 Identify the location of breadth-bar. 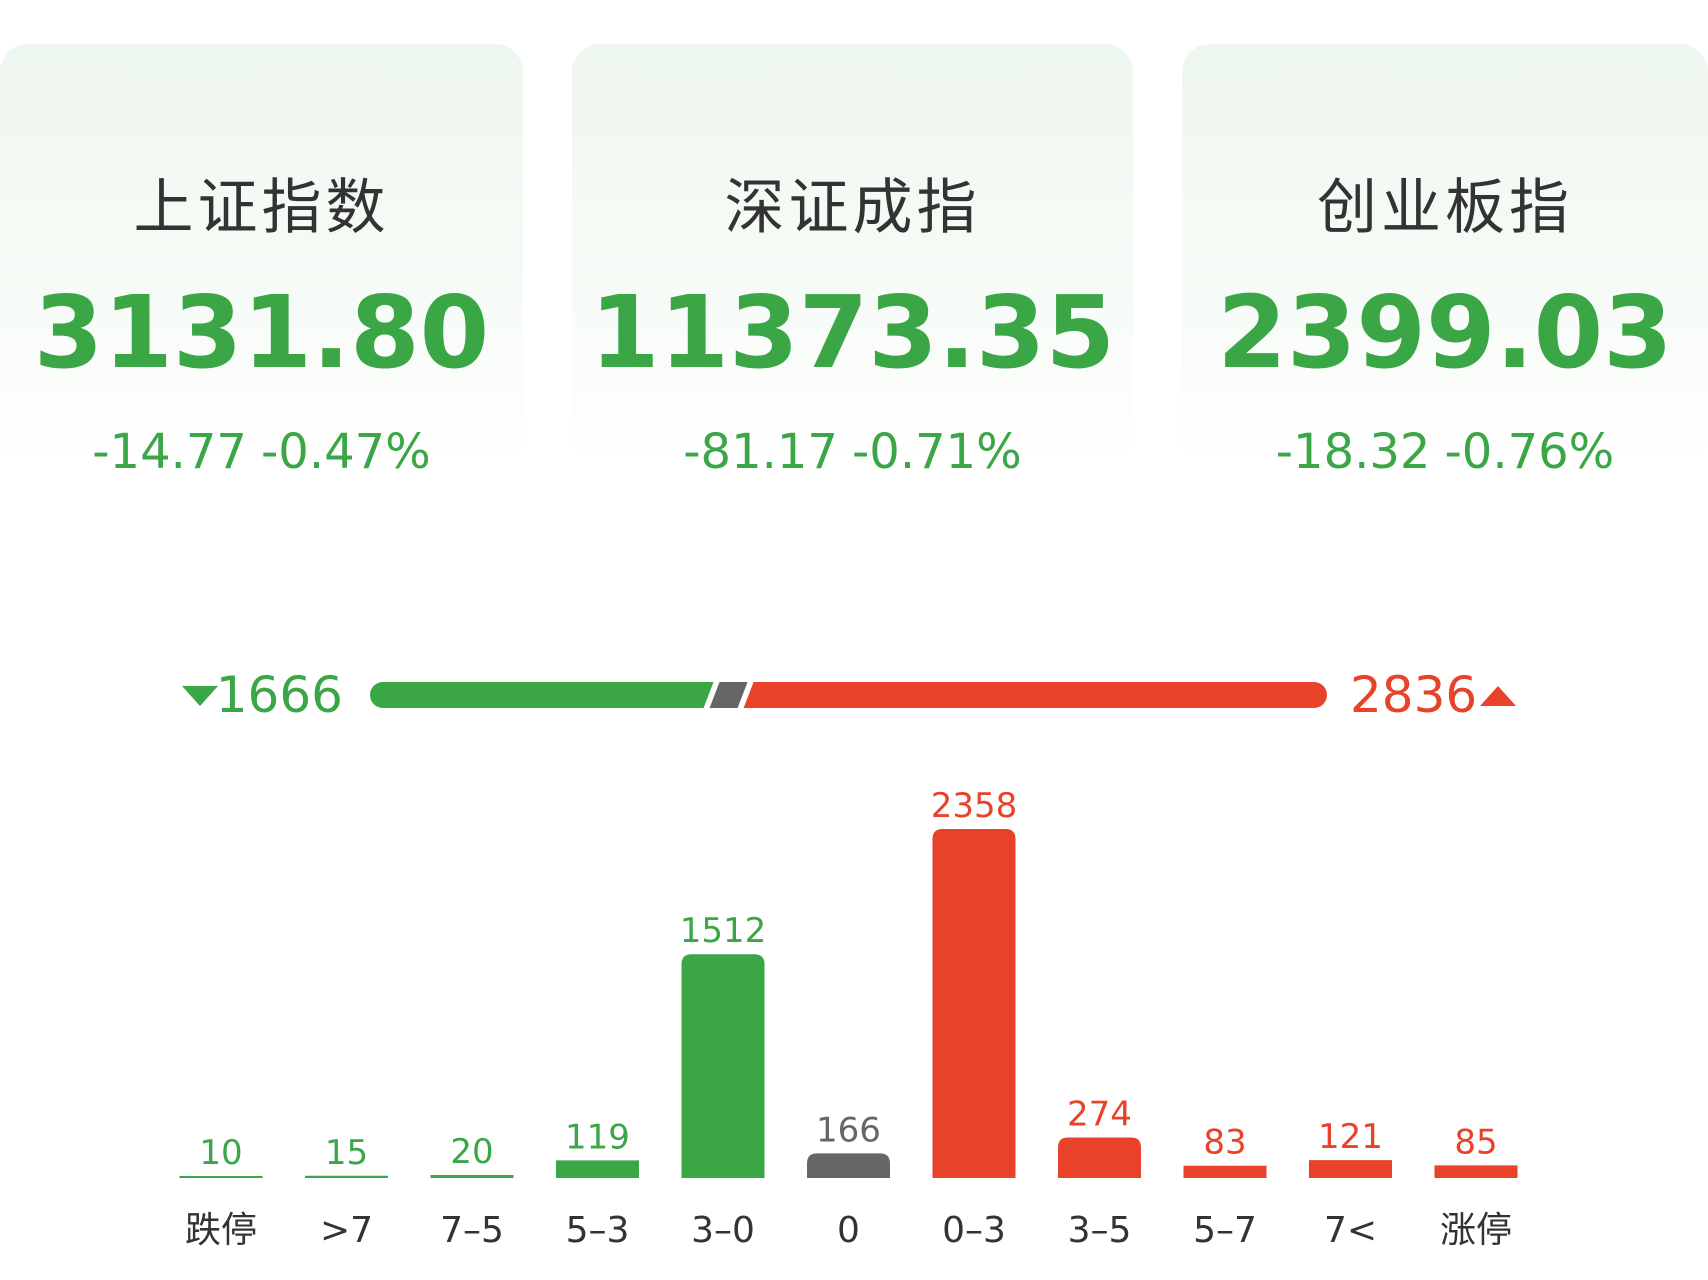
(848, 695).